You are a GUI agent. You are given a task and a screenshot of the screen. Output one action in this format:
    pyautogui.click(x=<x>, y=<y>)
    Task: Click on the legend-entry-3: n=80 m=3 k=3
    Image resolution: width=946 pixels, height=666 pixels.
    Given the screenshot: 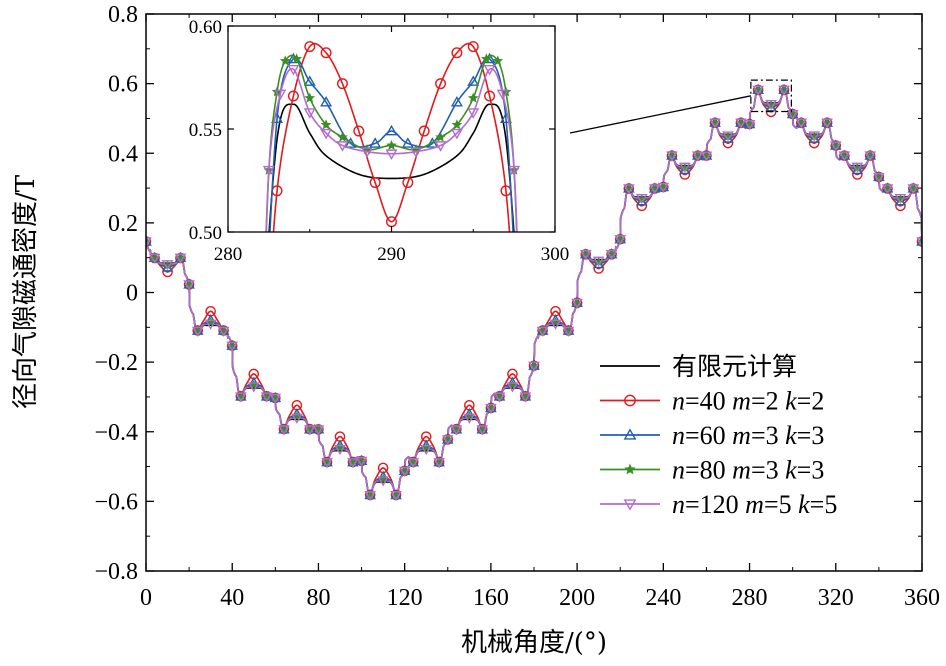 What is the action you would take?
    pyautogui.click(x=712, y=470)
    